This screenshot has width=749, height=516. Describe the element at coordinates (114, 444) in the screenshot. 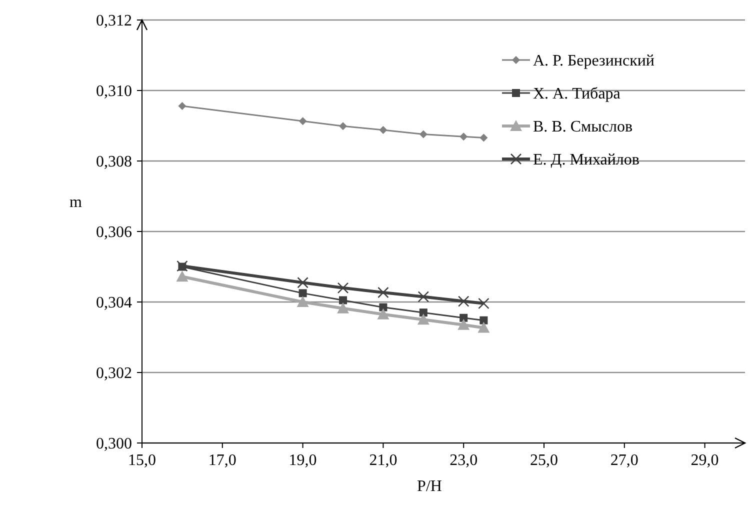

I see `y-tick-label: 0,300` at that location.